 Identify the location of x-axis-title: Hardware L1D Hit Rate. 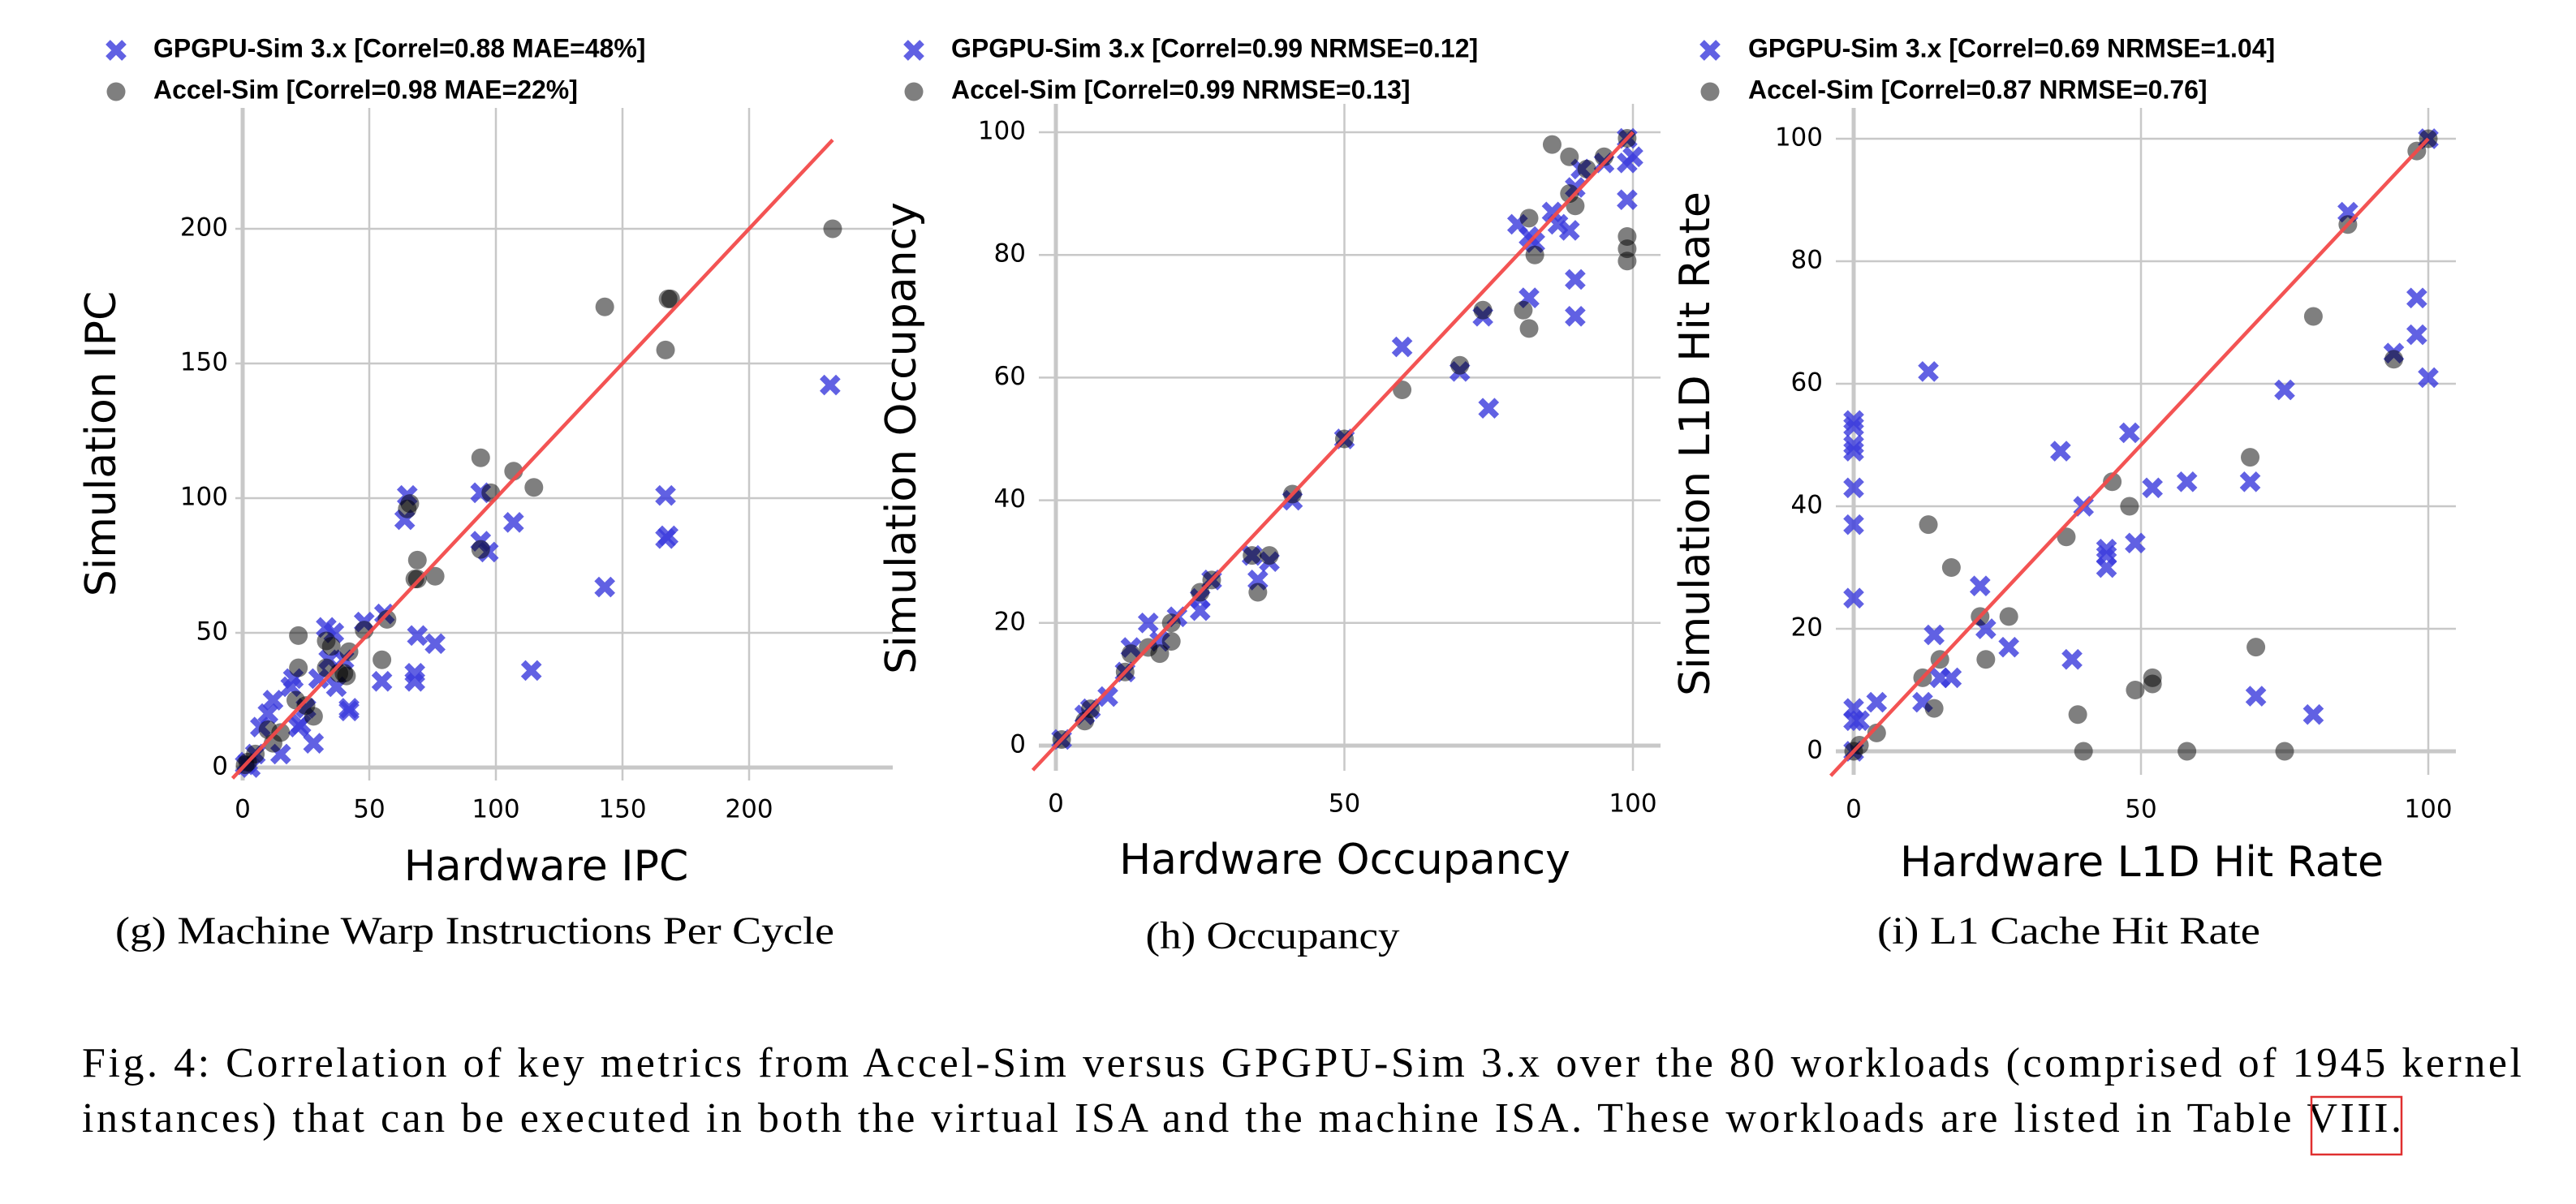
(2142, 862).